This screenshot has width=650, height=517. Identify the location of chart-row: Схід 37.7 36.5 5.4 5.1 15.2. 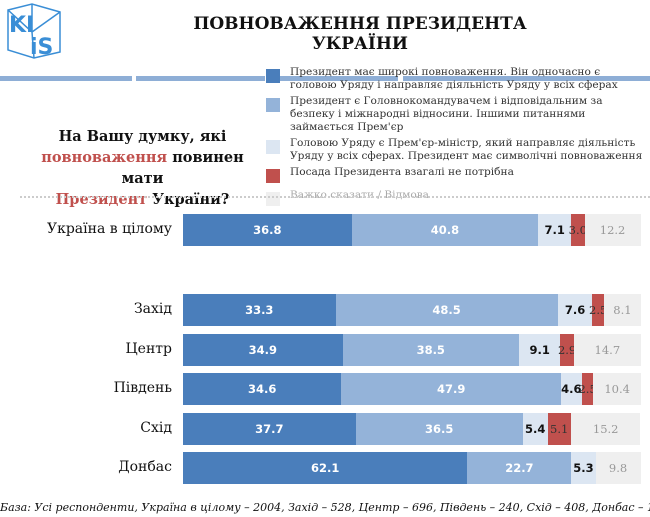
(325, 429).